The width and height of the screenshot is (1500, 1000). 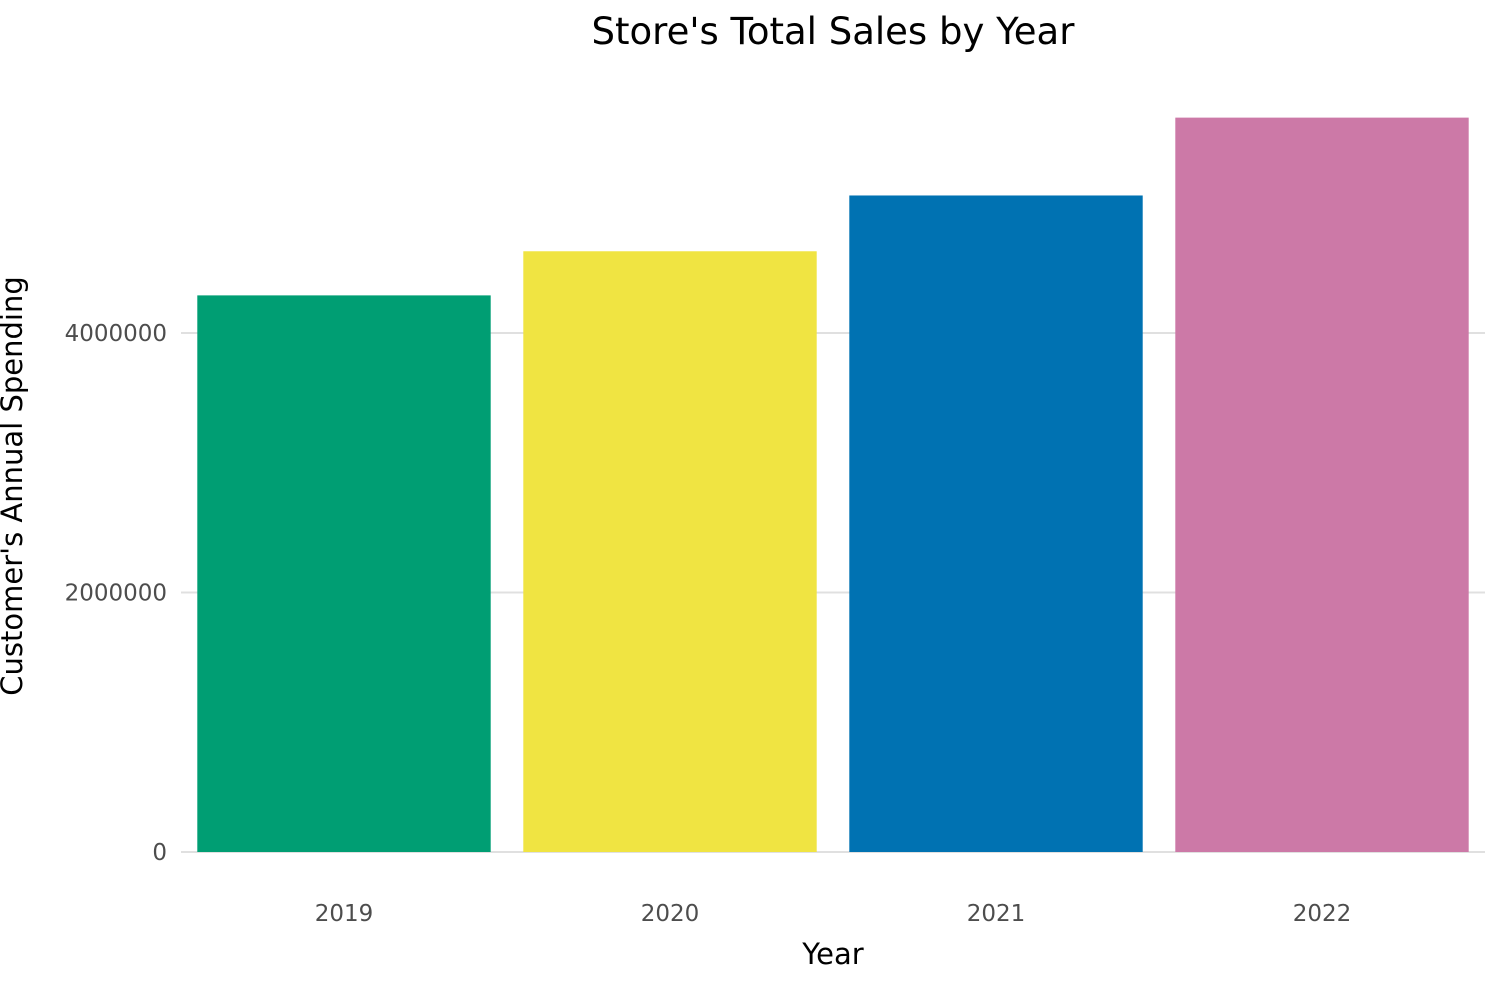 What do you see at coordinates (670, 914) in the screenshot?
I see `x-tick-label-2020: 2020` at bounding box center [670, 914].